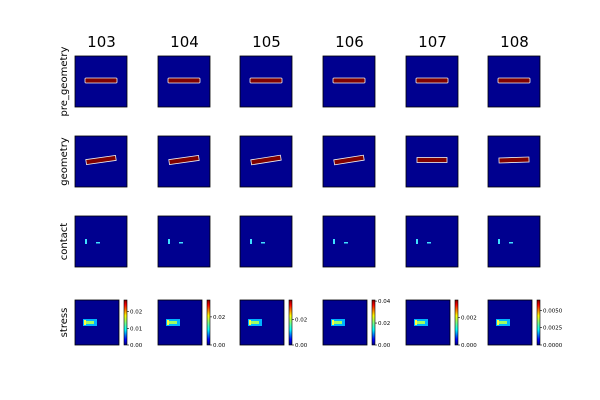 This screenshot has height=400, width=600. I want to click on colorbar-105: 0.00 0.02, so click(298, 324).